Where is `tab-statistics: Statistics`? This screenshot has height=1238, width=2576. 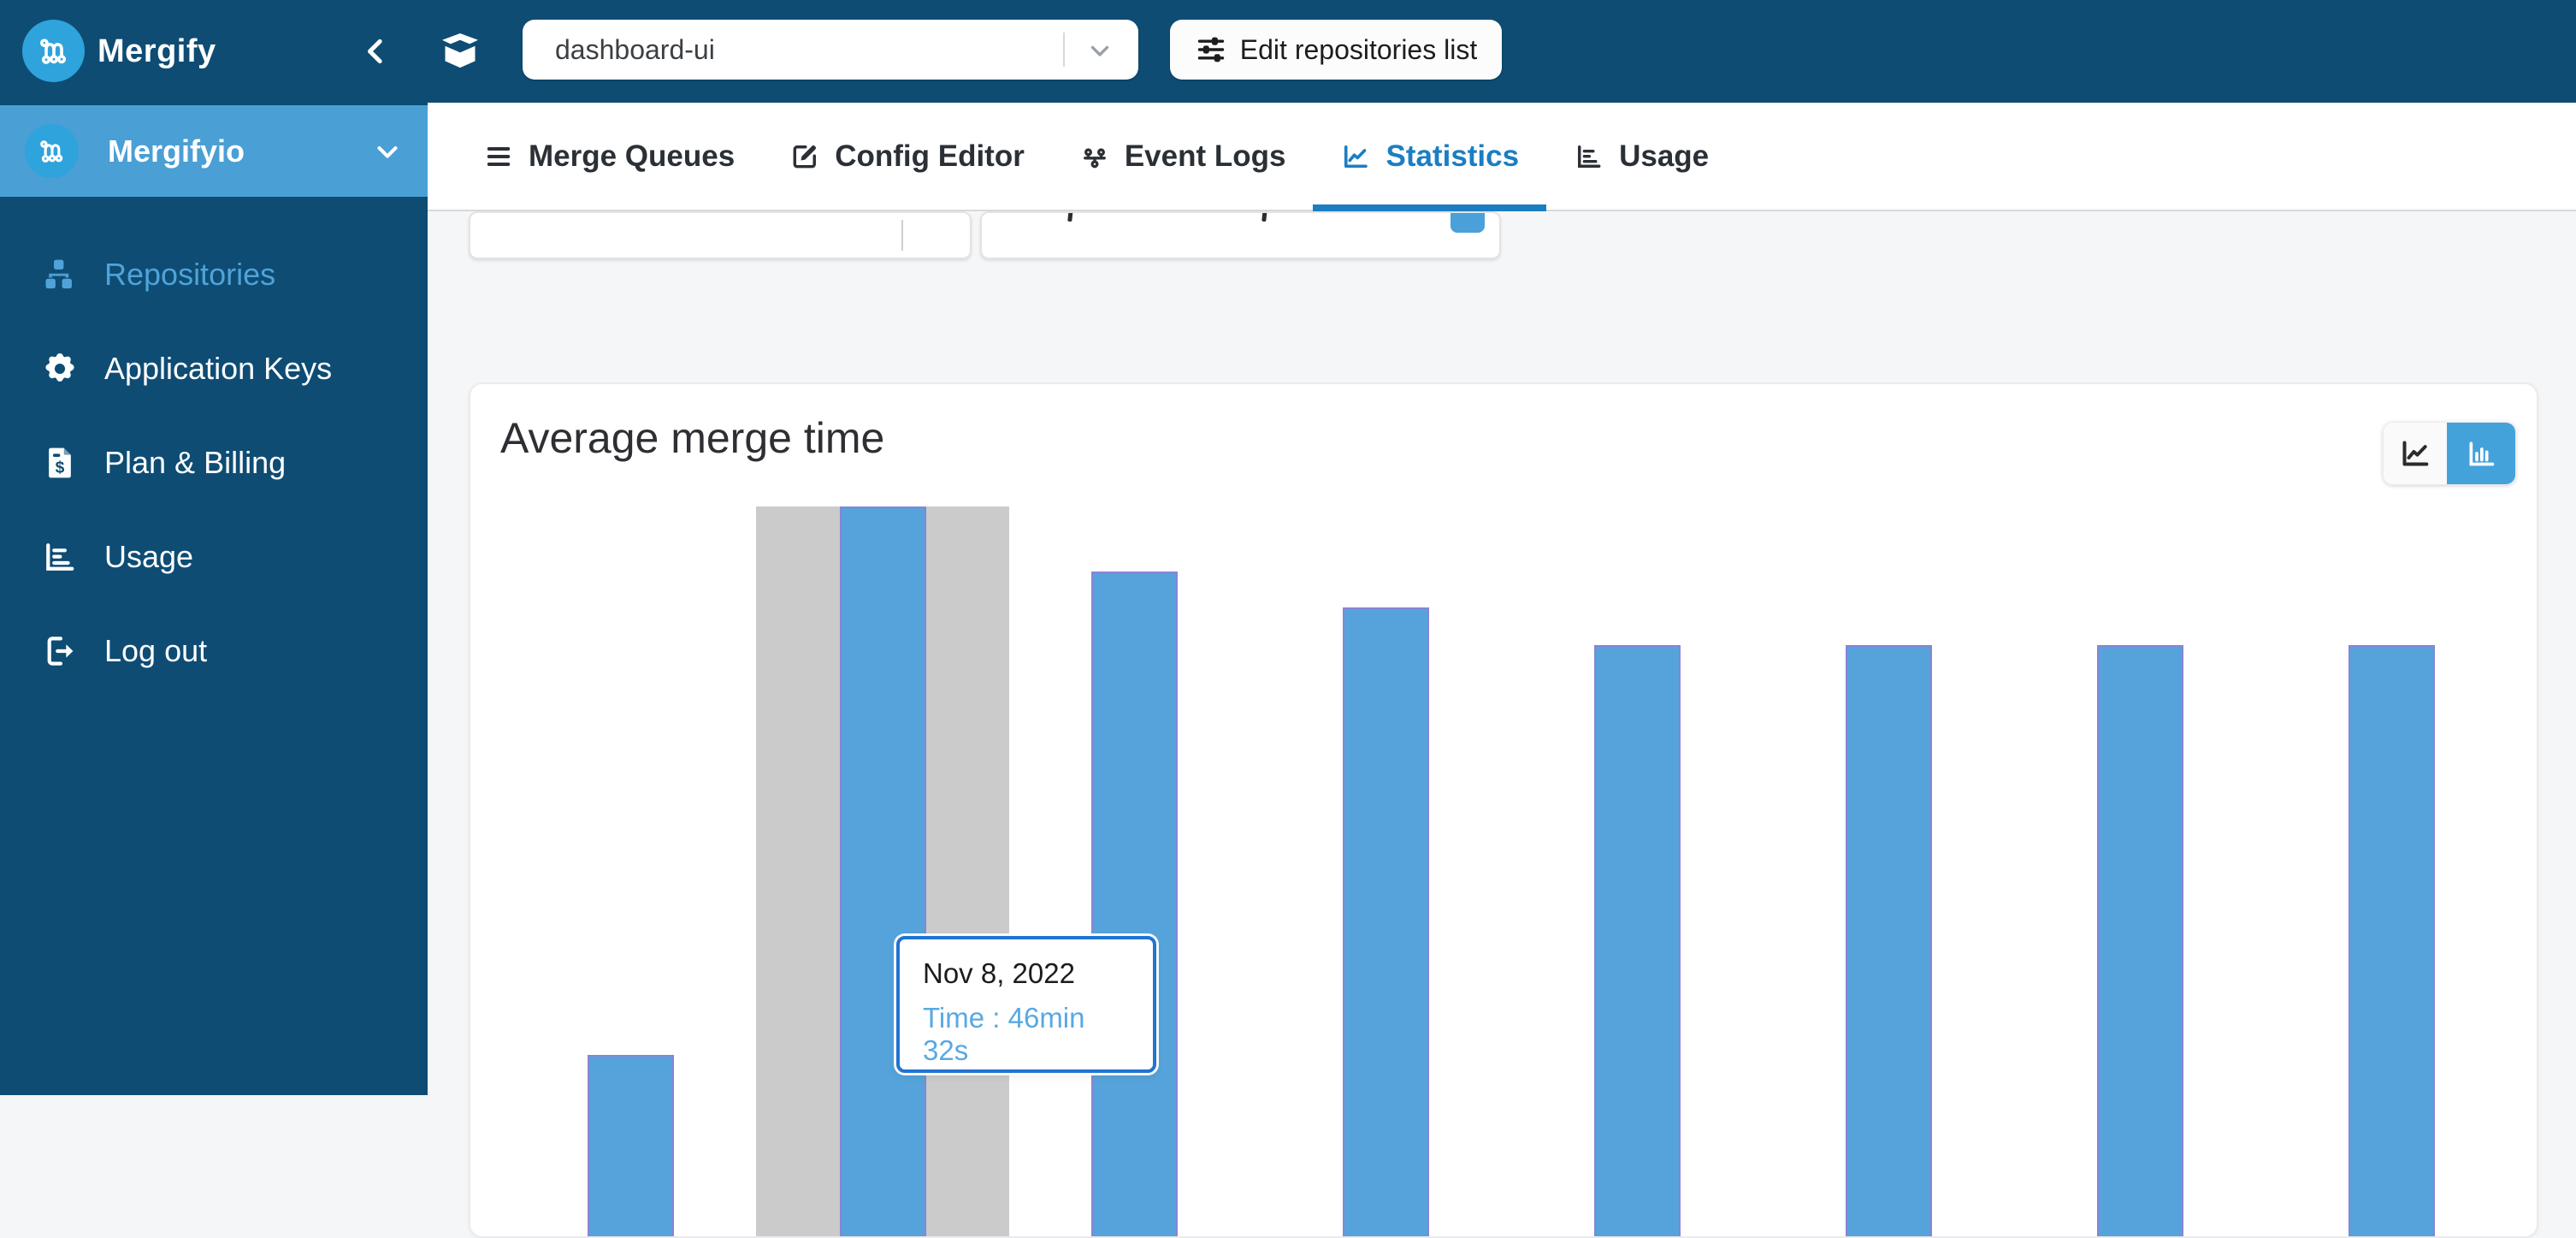 tab-statistics: Statistics is located at coordinates (1430, 157).